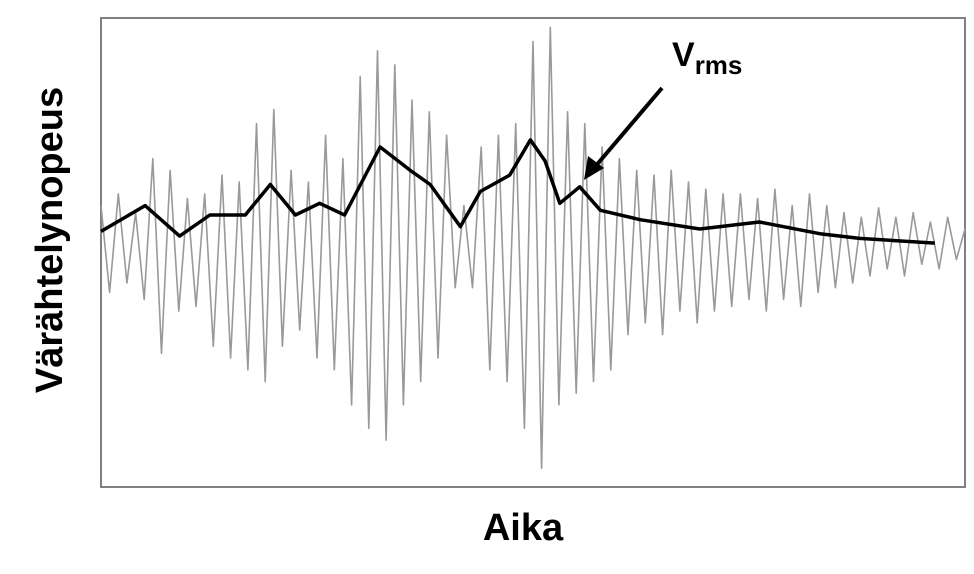 The image size is (974, 574). Describe the element at coordinates (50, 240) in the screenshot. I see `y-axis-title: Värähtelynopeus` at that location.